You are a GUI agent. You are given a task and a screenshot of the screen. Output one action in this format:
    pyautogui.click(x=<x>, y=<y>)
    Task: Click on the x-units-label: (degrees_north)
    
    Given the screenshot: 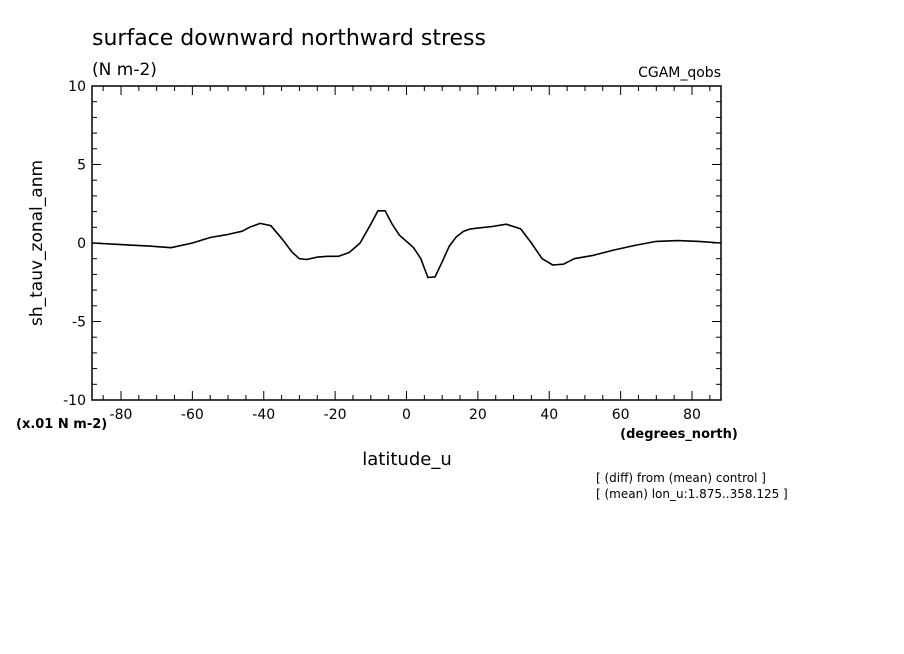 What is the action you would take?
    pyautogui.click(x=679, y=434)
    